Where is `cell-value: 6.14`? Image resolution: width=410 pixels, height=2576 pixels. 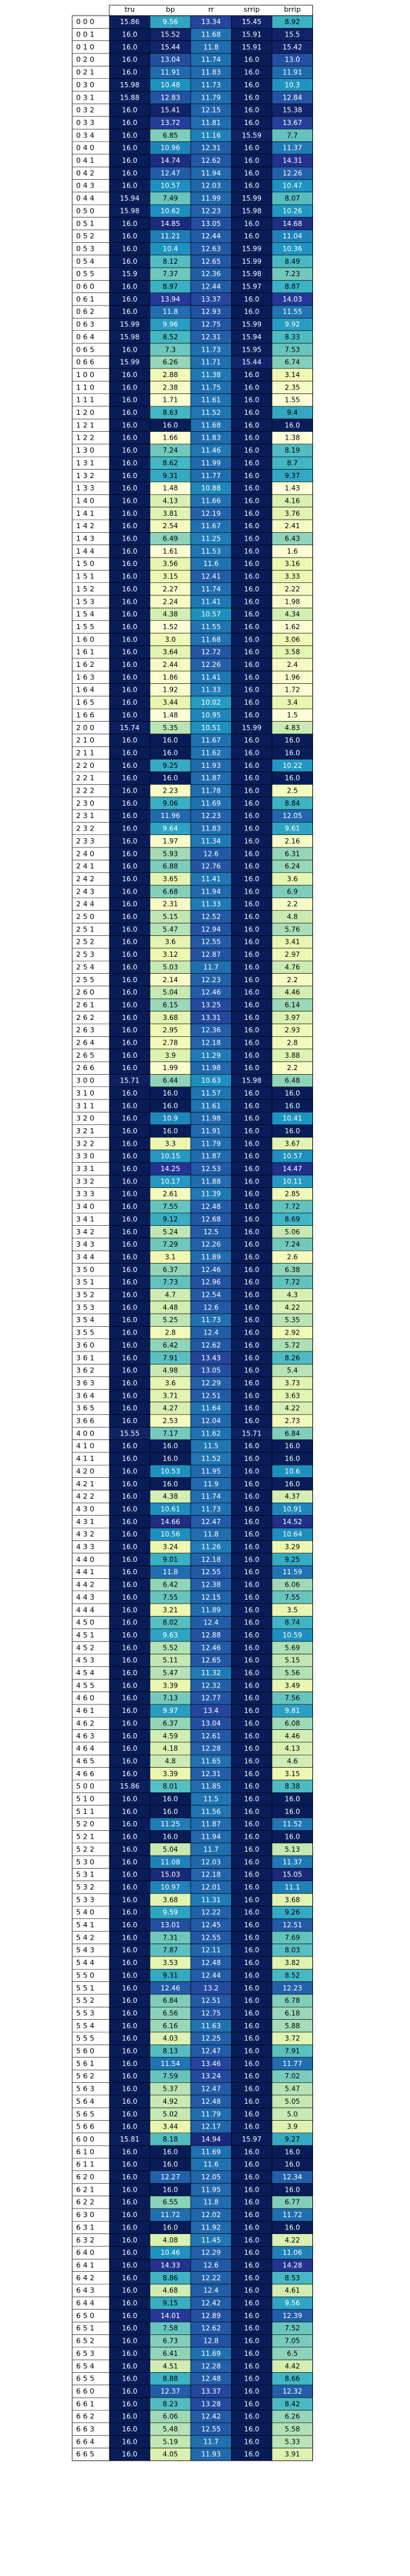
cell-value: 6.14 is located at coordinates (293, 1005).